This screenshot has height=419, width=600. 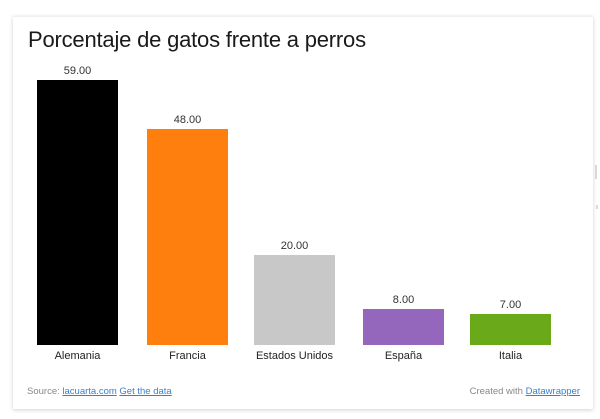 I want to click on bar-españa, so click(x=403, y=327).